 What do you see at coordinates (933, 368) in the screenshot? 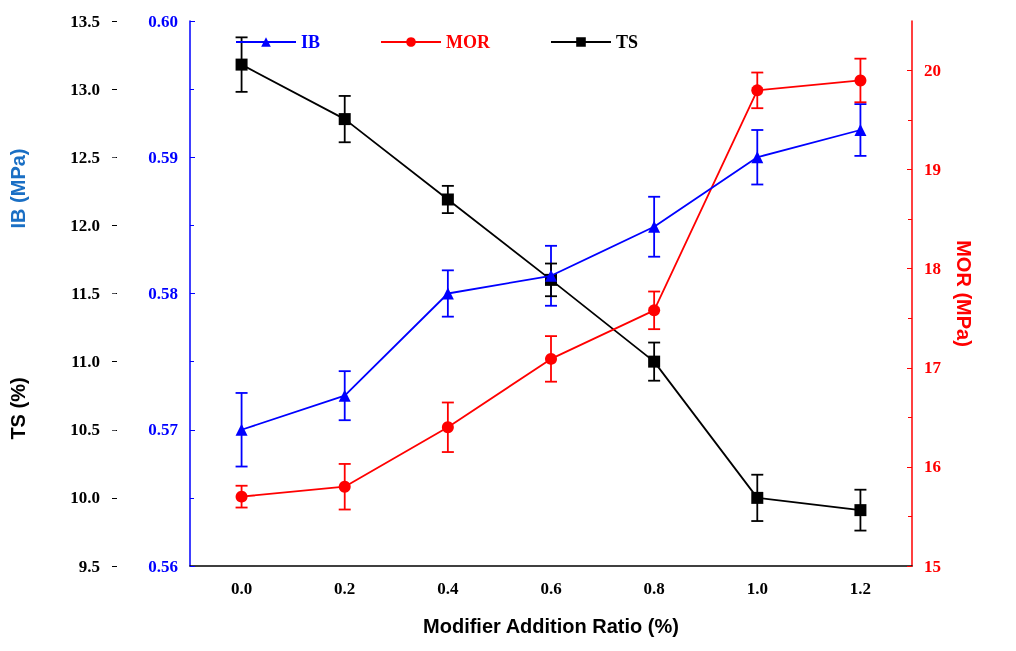
I see `y2-tick-label: 17` at bounding box center [933, 368].